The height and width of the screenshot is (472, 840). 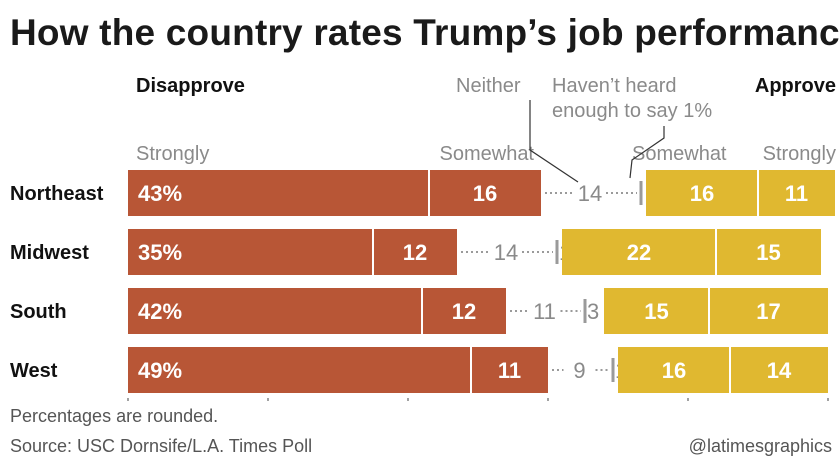 What do you see at coordinates (647, 152) in the screenshot?
I see `havent-heard-leader-line` at bounding box center [647, 152].